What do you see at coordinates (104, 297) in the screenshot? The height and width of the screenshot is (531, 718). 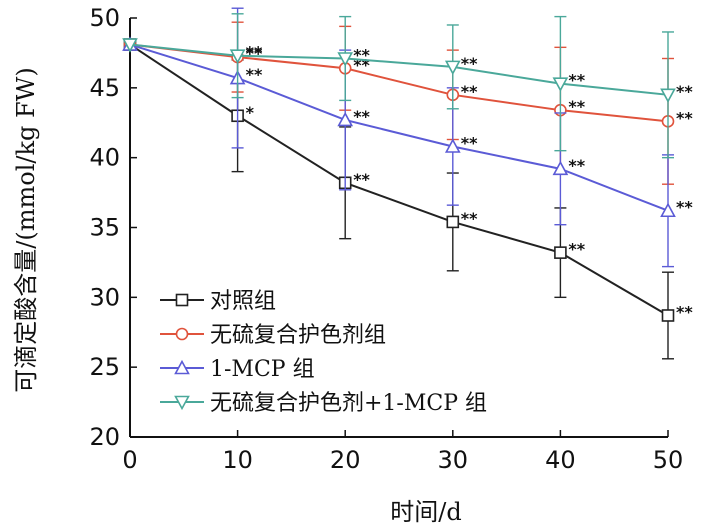 I see `y-tick-label: 30` at bounding box center [104, 297].